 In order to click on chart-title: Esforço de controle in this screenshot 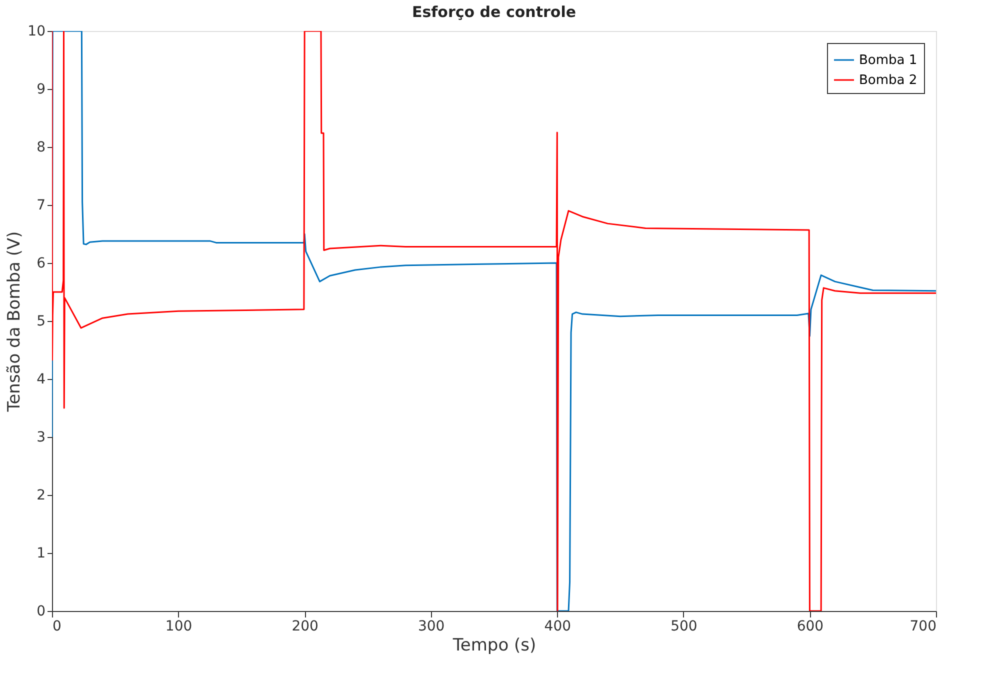, I will do `click(494, 12)`.